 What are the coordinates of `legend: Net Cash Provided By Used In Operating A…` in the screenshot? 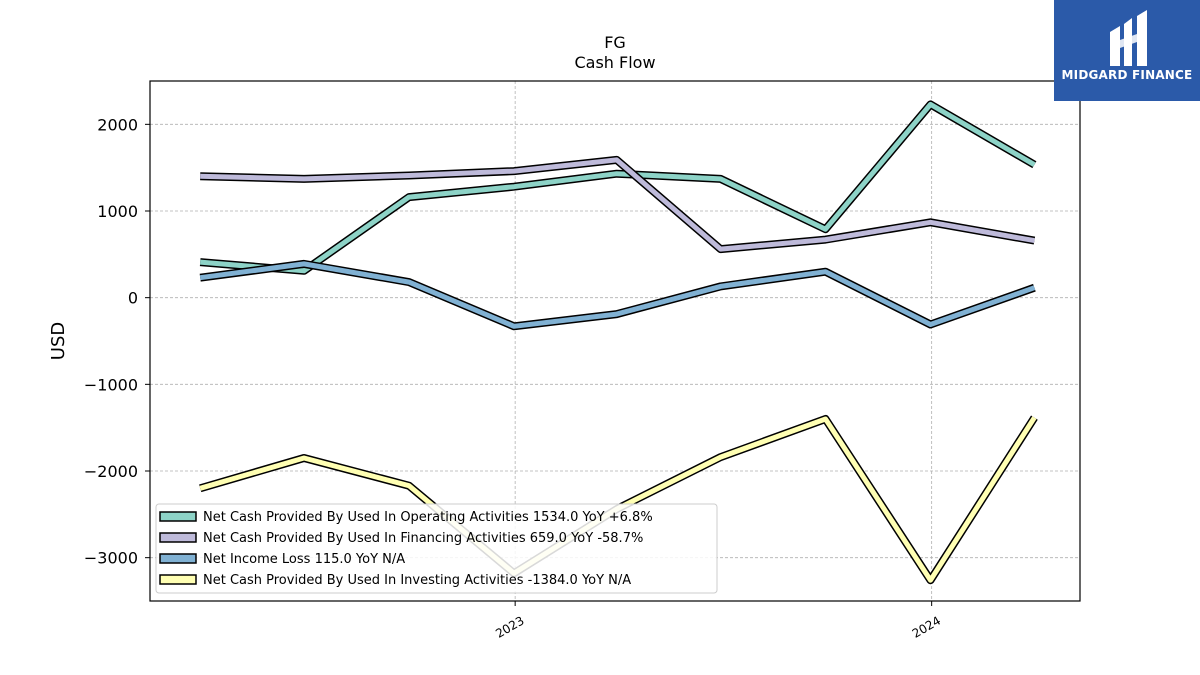 It's located at (436, 548).